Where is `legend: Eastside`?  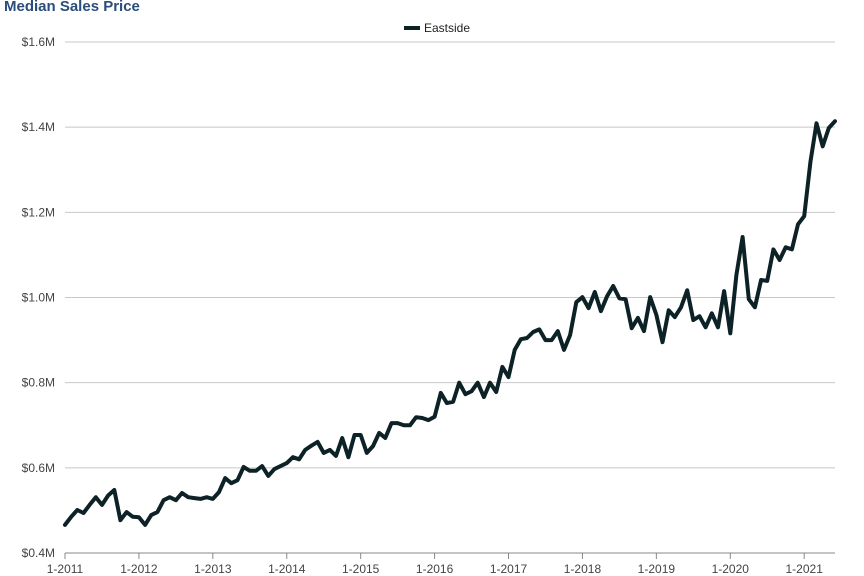 legend: Eastside is located at coordinates (437, 28).